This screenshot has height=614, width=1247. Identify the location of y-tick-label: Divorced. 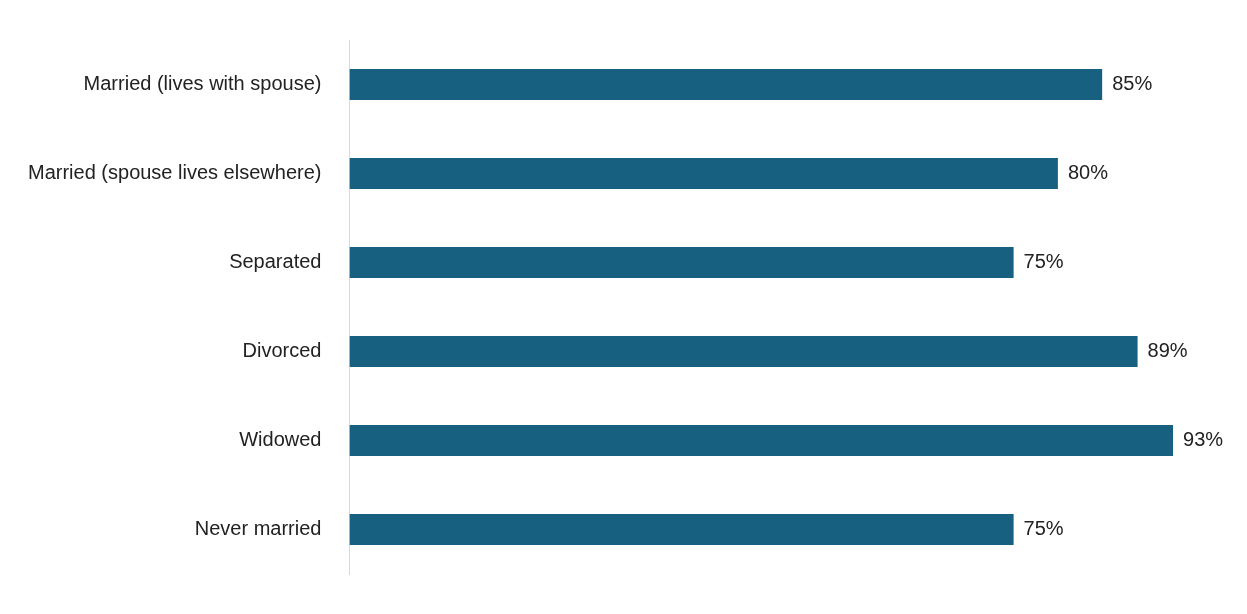
(282, 350).